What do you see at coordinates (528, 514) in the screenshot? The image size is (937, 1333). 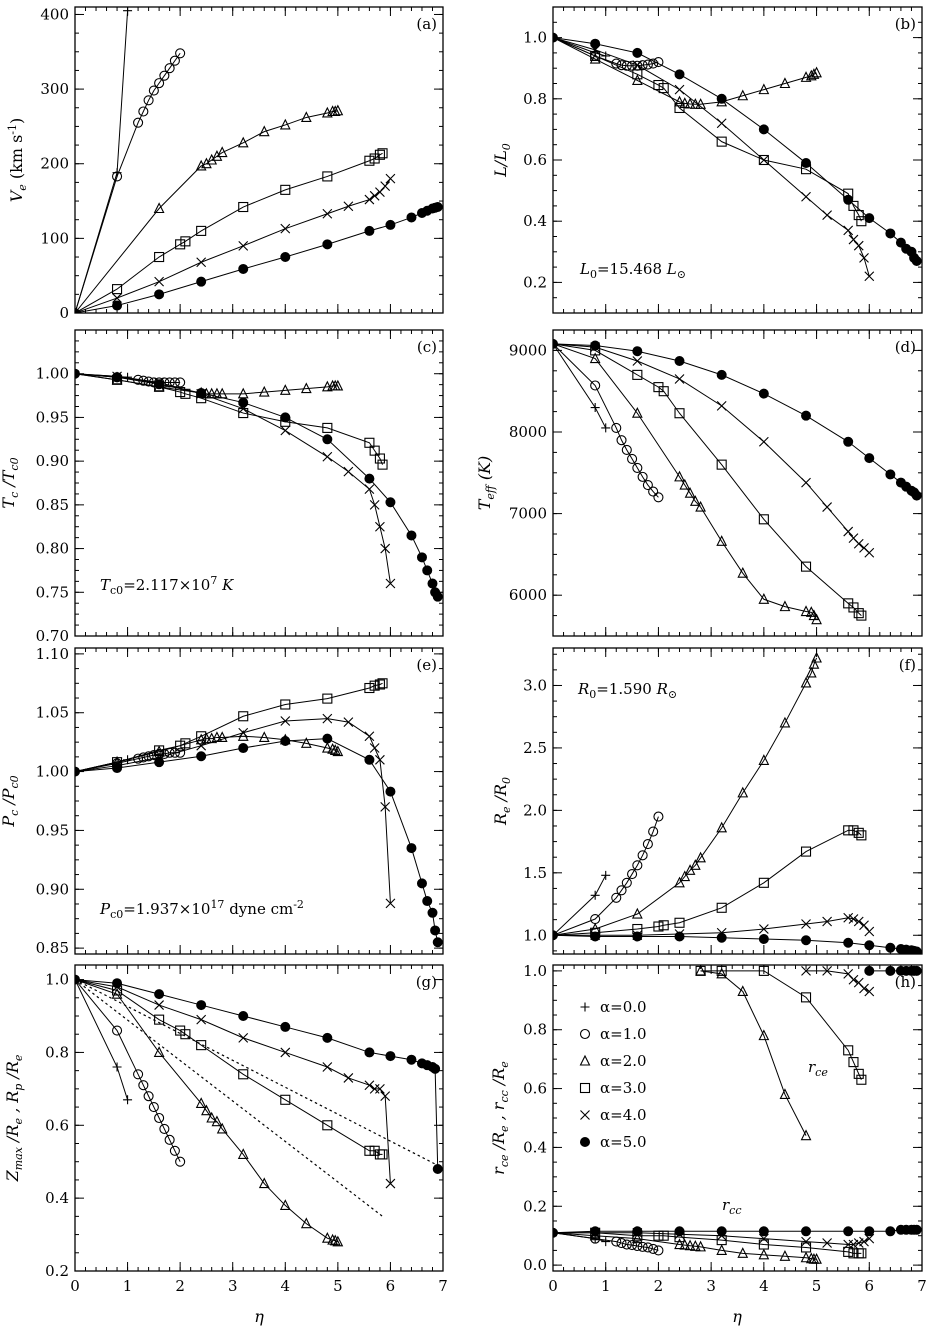 I see `y-tick-label: 7000` at bounding box center [528, 514].